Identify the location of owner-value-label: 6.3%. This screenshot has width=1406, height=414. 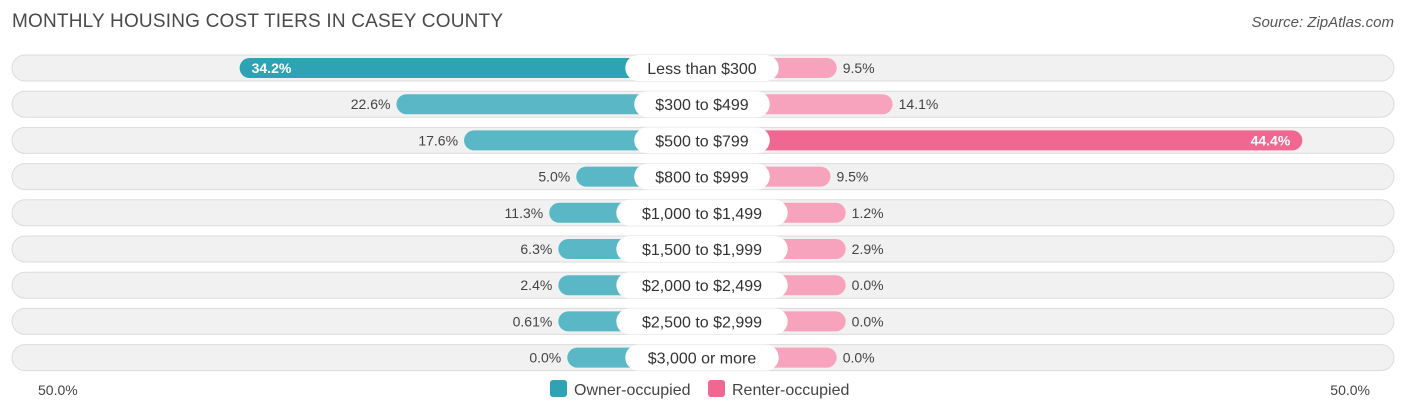
(536, 249).